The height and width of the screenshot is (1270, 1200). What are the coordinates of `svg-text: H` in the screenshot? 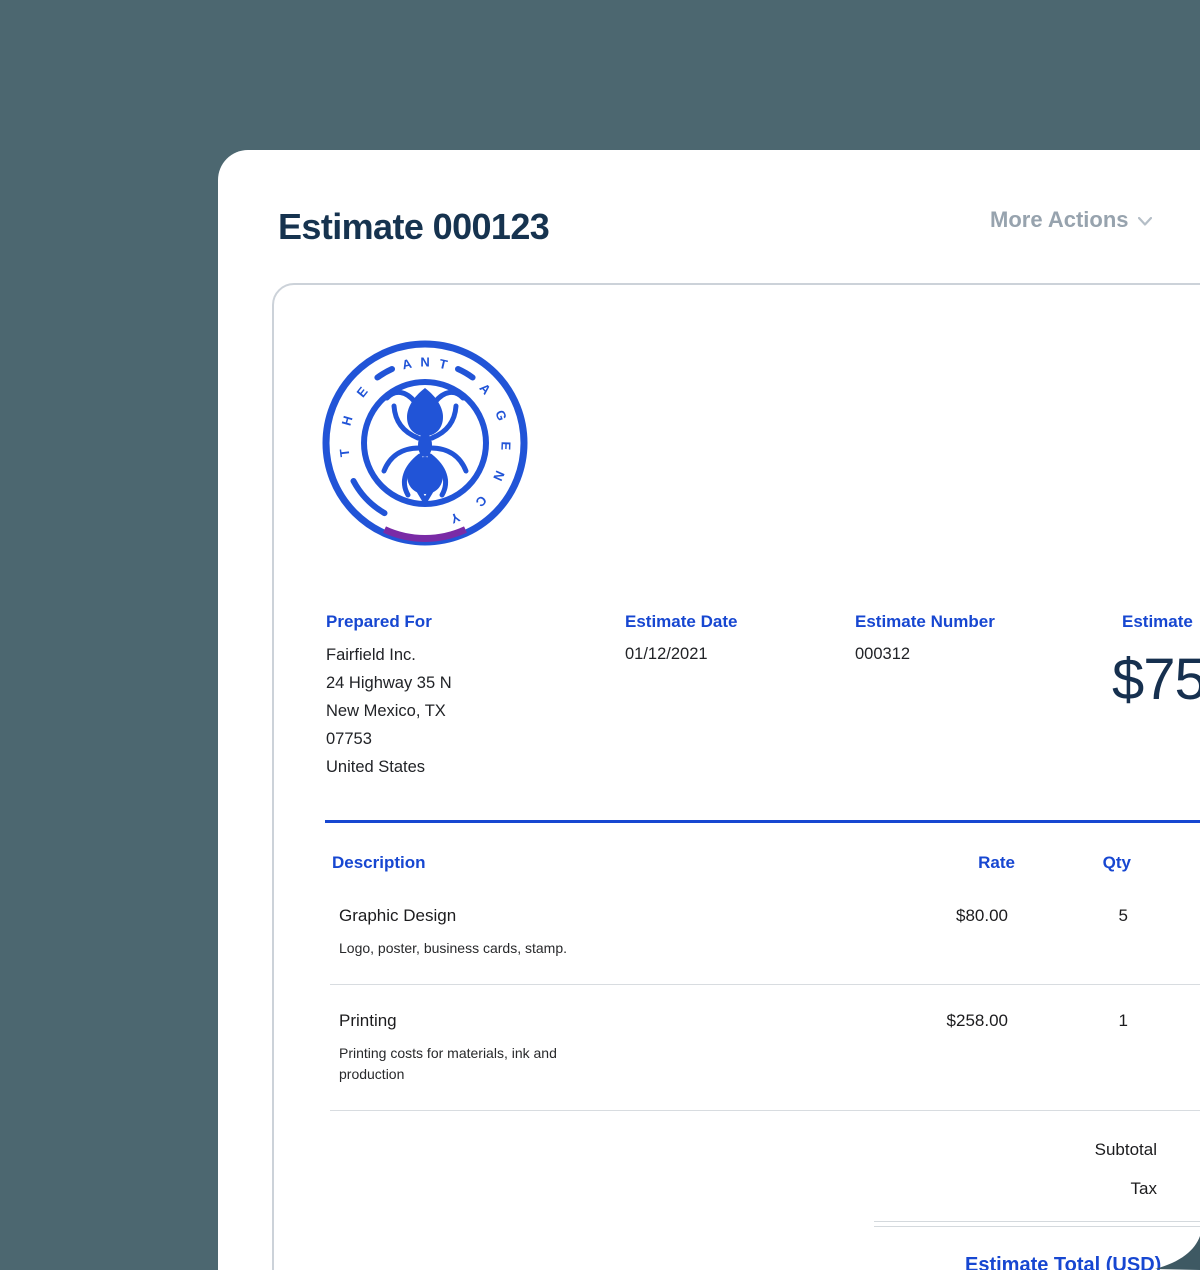 It's located at (347, 420).